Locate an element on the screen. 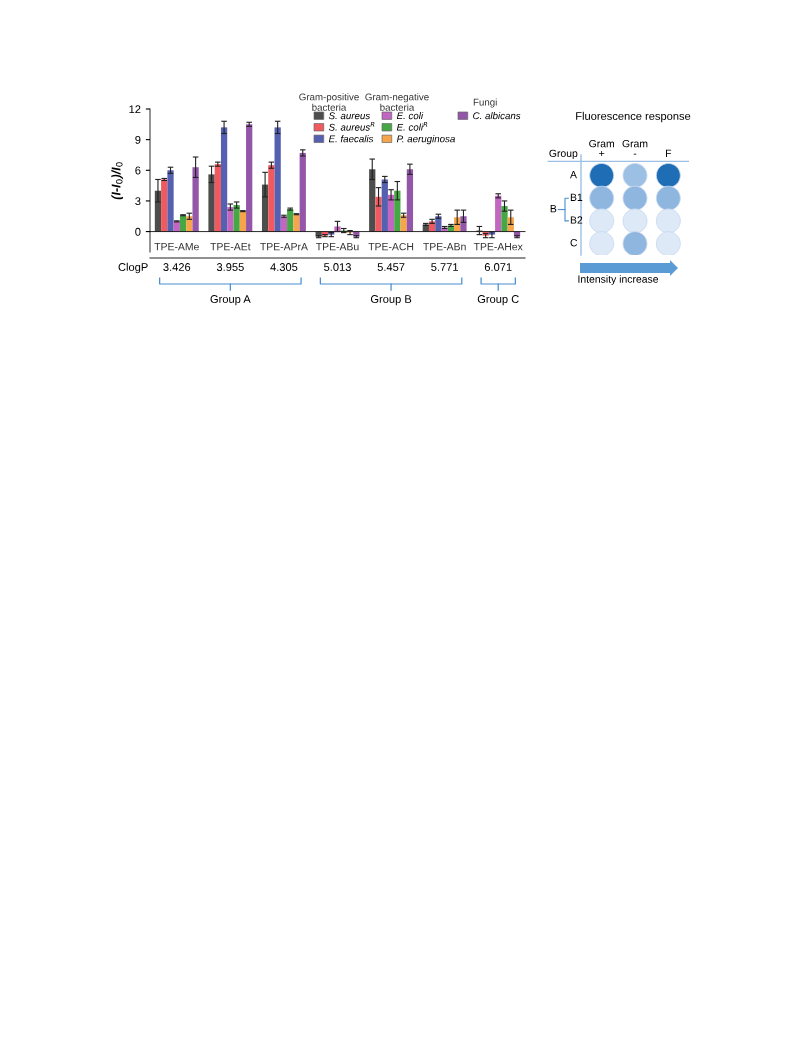  x-tick-label: TPE-ABn is located at coordinates (444, 247).